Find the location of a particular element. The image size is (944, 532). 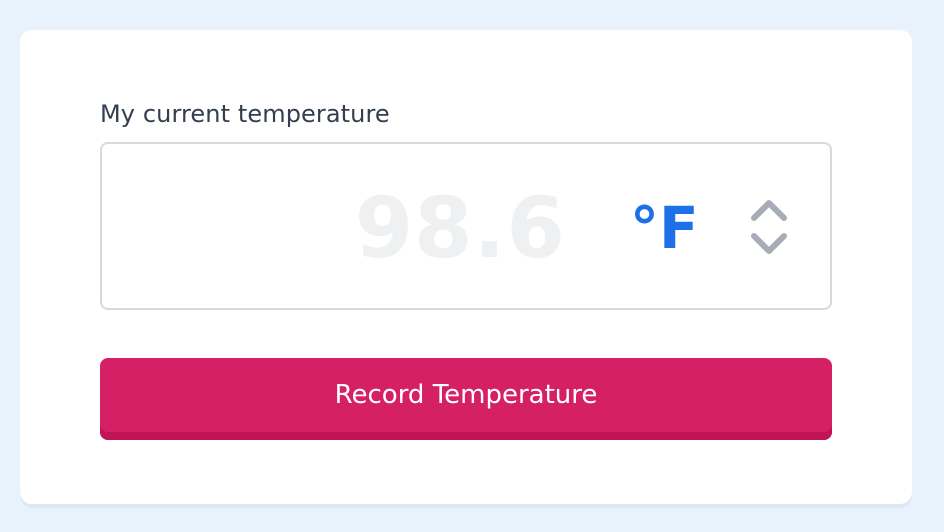

record-temperature-button: Record Temperature is located at coordinates (466, 399).